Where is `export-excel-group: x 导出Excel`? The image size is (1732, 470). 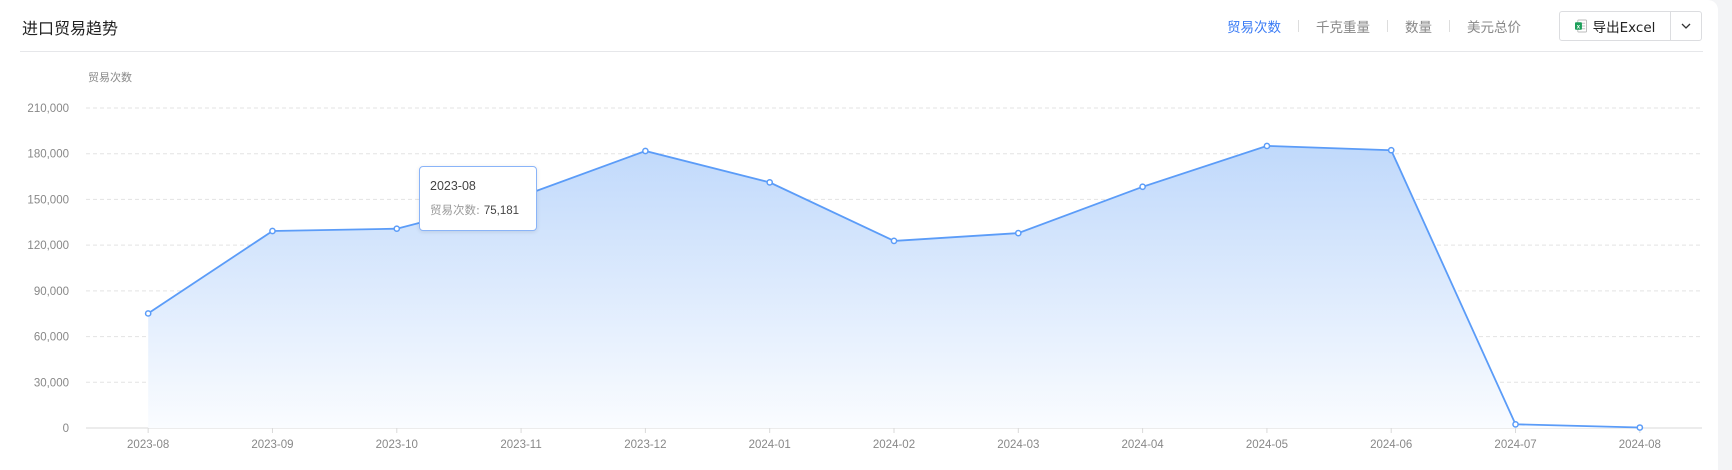
export-excel-group: x 导出Excel is located at coordinates (1630, 26).